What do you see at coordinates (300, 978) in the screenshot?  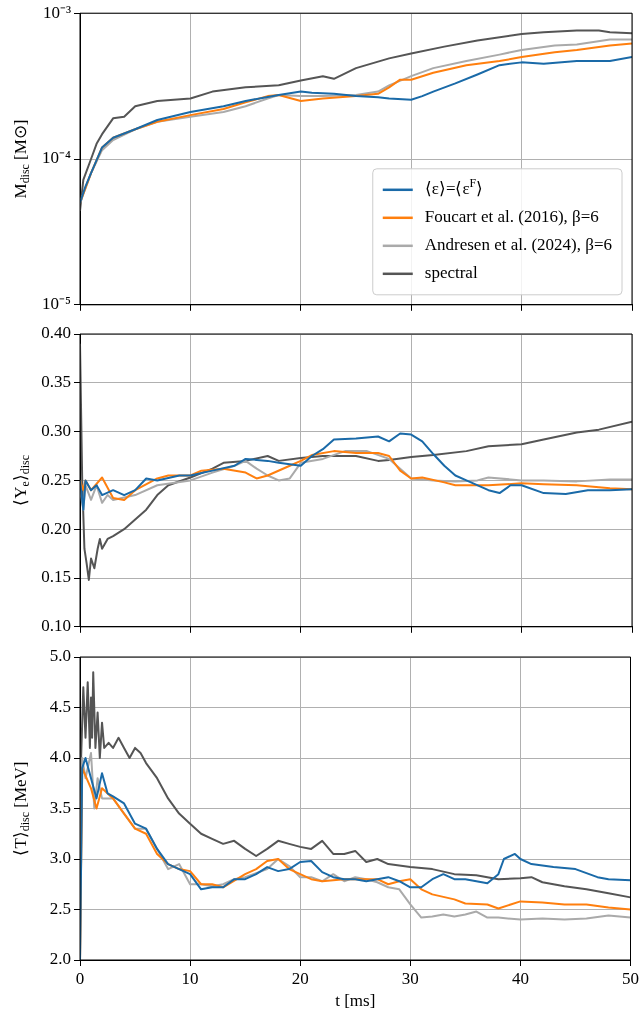 I see `x-tick-label: 20` at bounding box center [300, 978].